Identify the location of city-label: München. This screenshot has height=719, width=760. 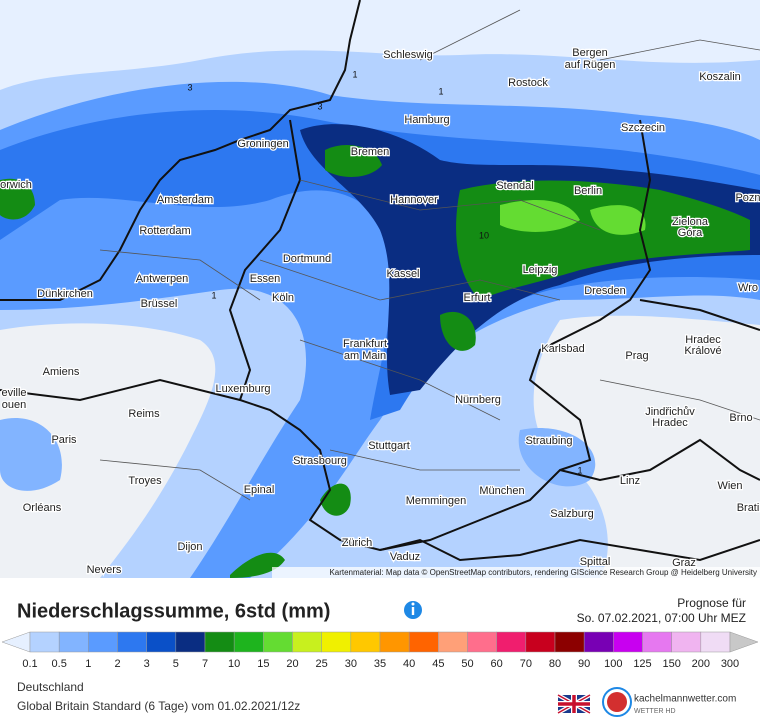
(501, 491).